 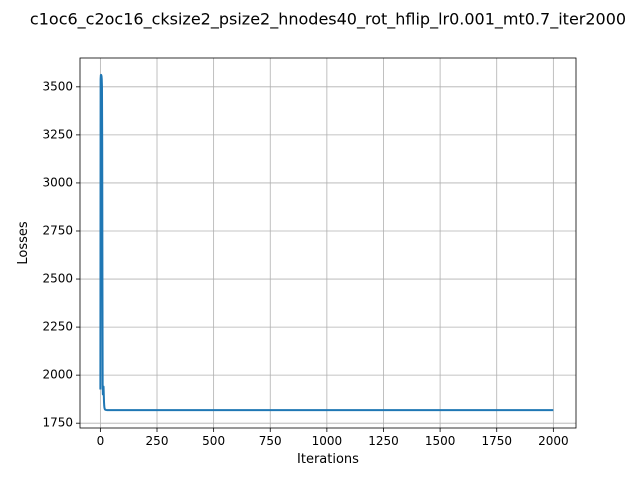 What do you see at coordinates (101, 441) in the screenshot?
I see `x-tick-label: 0` at bounding box center [101, 441].